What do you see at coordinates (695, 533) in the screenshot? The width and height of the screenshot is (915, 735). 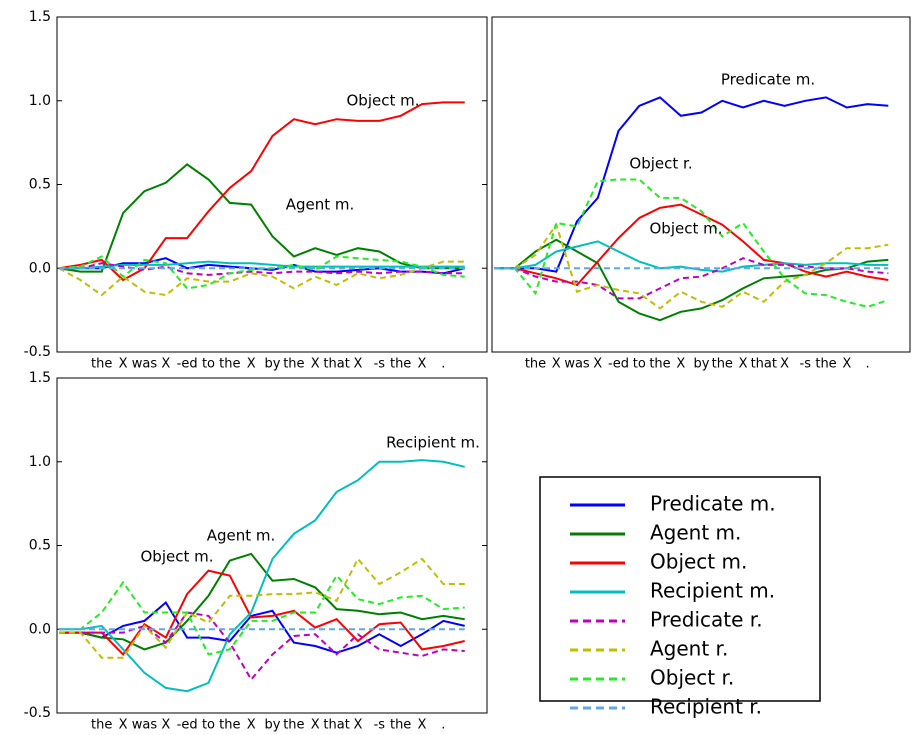 I see `legend-label: Agent m.` at bounding box center [695, 533].